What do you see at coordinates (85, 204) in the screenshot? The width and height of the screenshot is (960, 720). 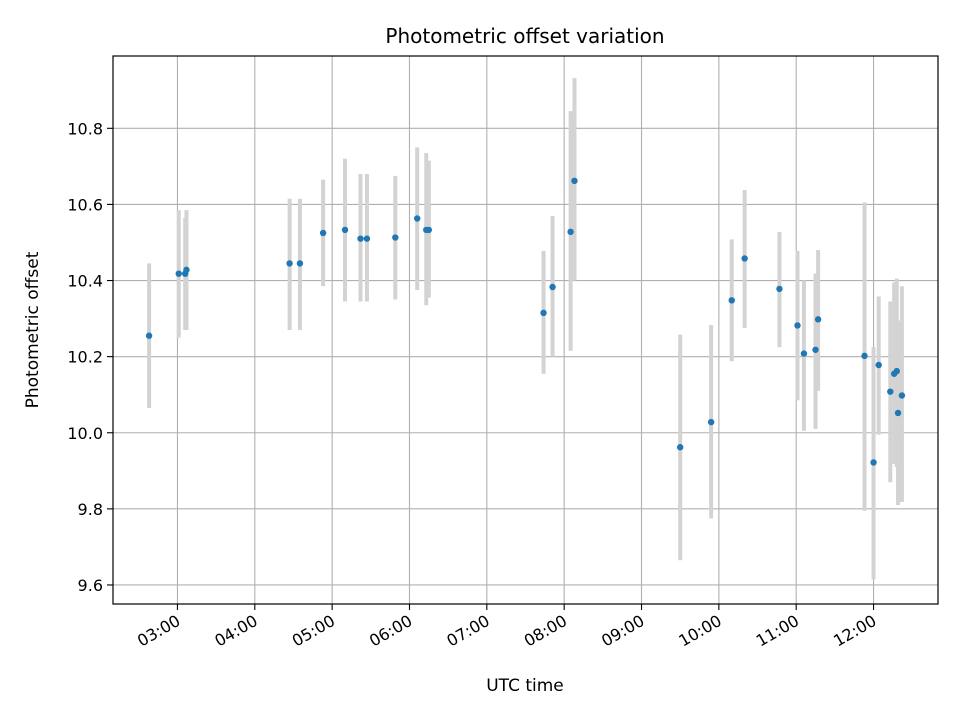 I see `y-tick-label: 10.6` at bounding box center [85, 204].